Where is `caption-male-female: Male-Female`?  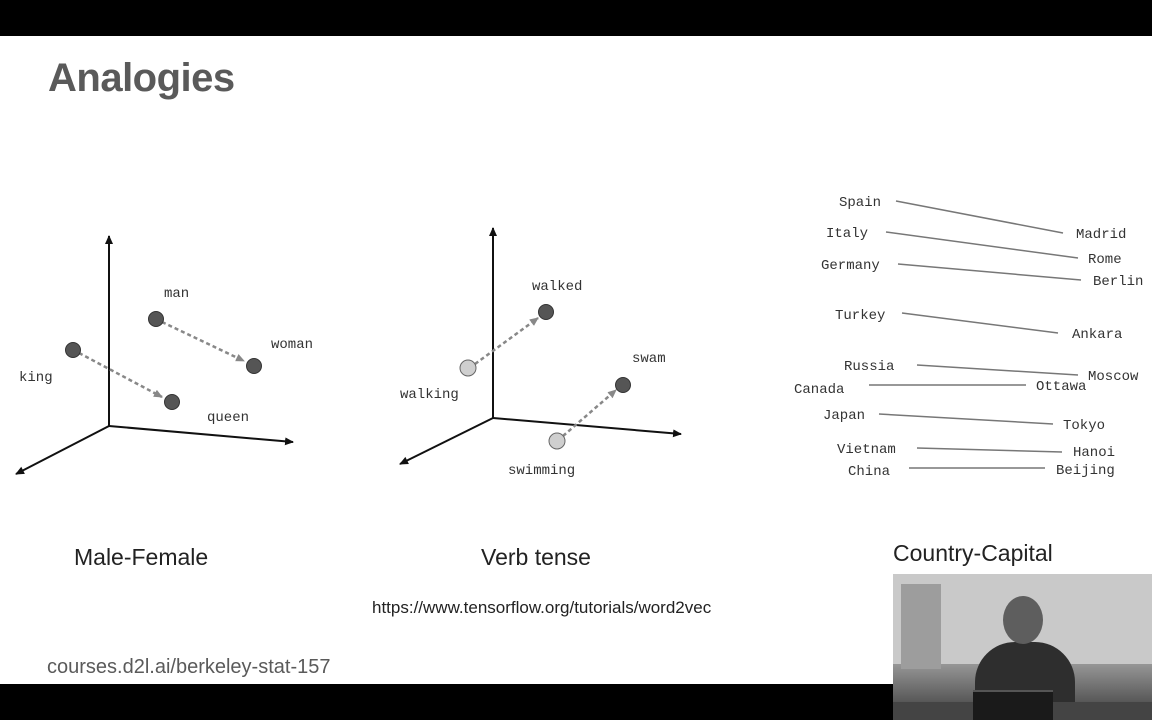 caption-male-female: Male-Female is located at coordinates (141, 557).